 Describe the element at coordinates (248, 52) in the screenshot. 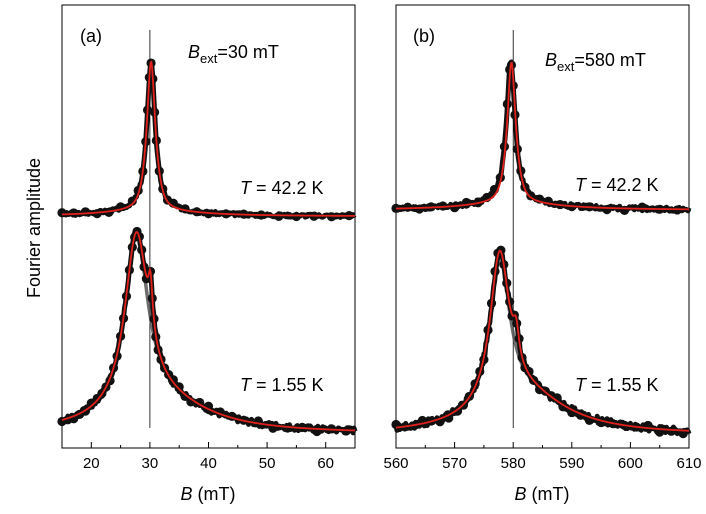

I see `panel-a-field-value: =30 mT` at that location.